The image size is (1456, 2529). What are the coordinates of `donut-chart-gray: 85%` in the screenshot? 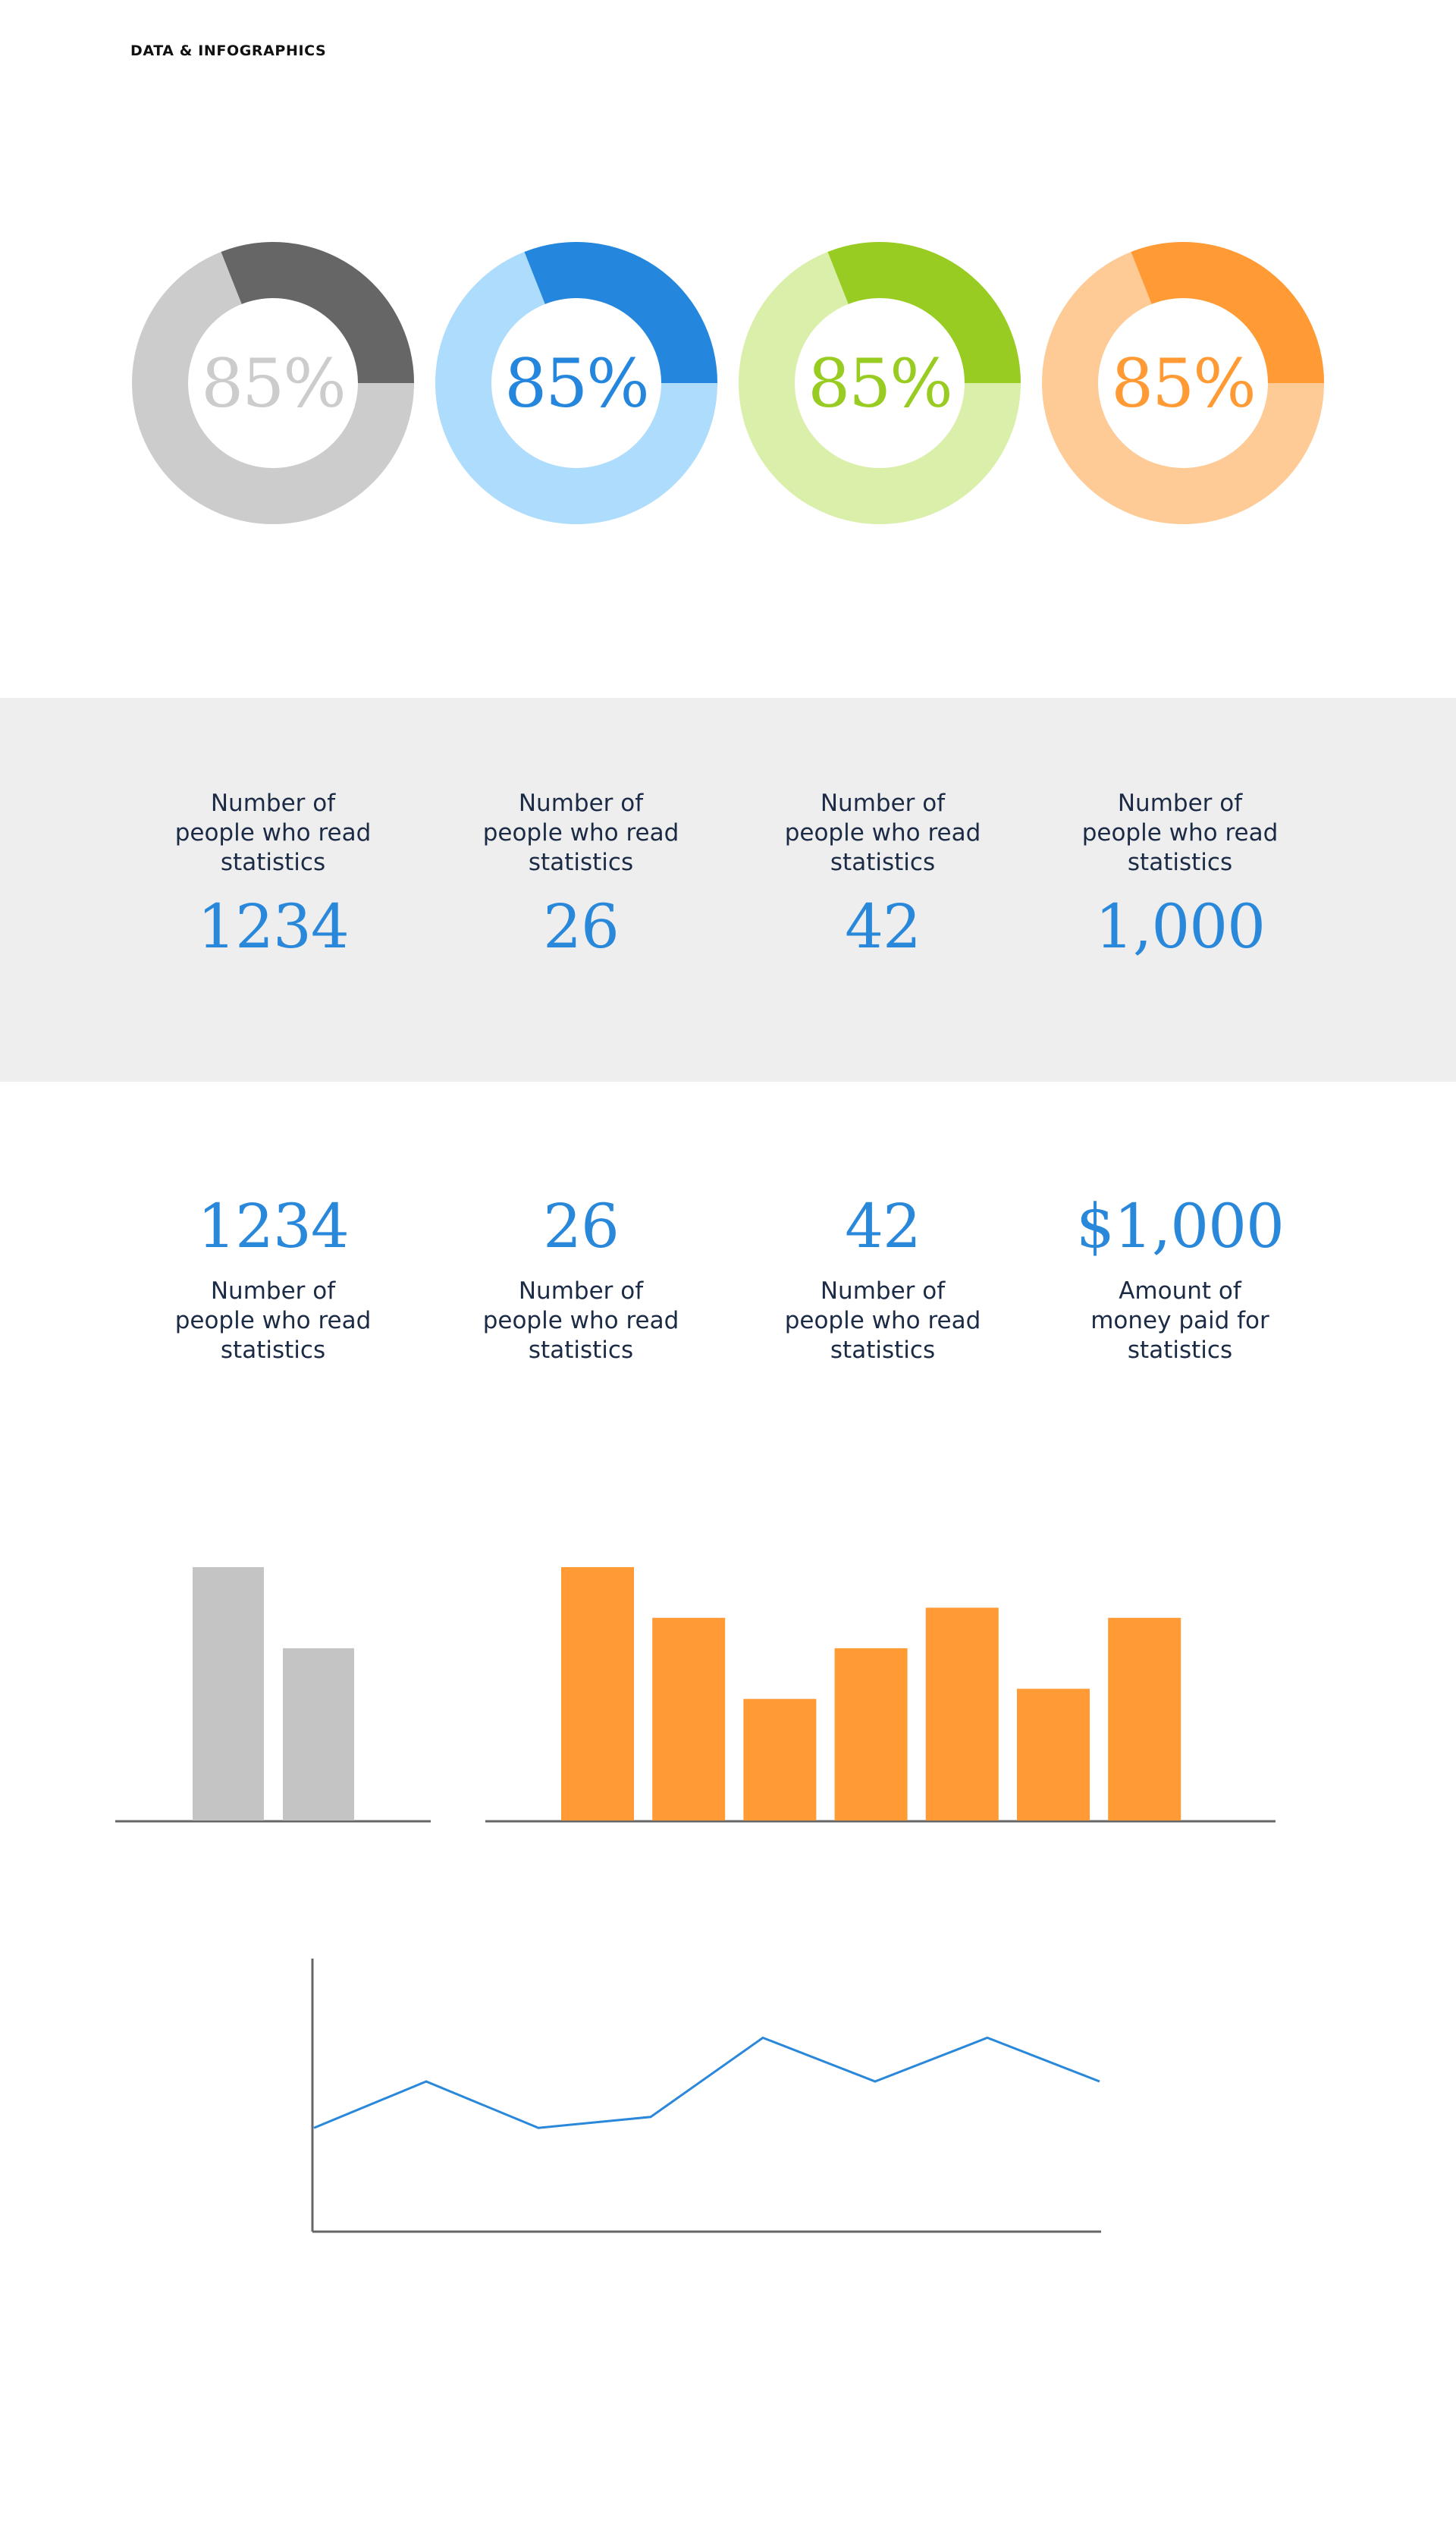 It's located at (273, 383).